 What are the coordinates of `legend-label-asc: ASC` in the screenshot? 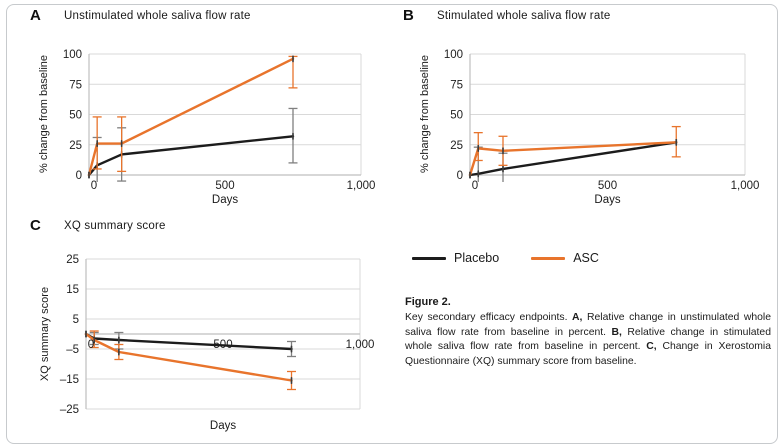 It's located at (586, 258).